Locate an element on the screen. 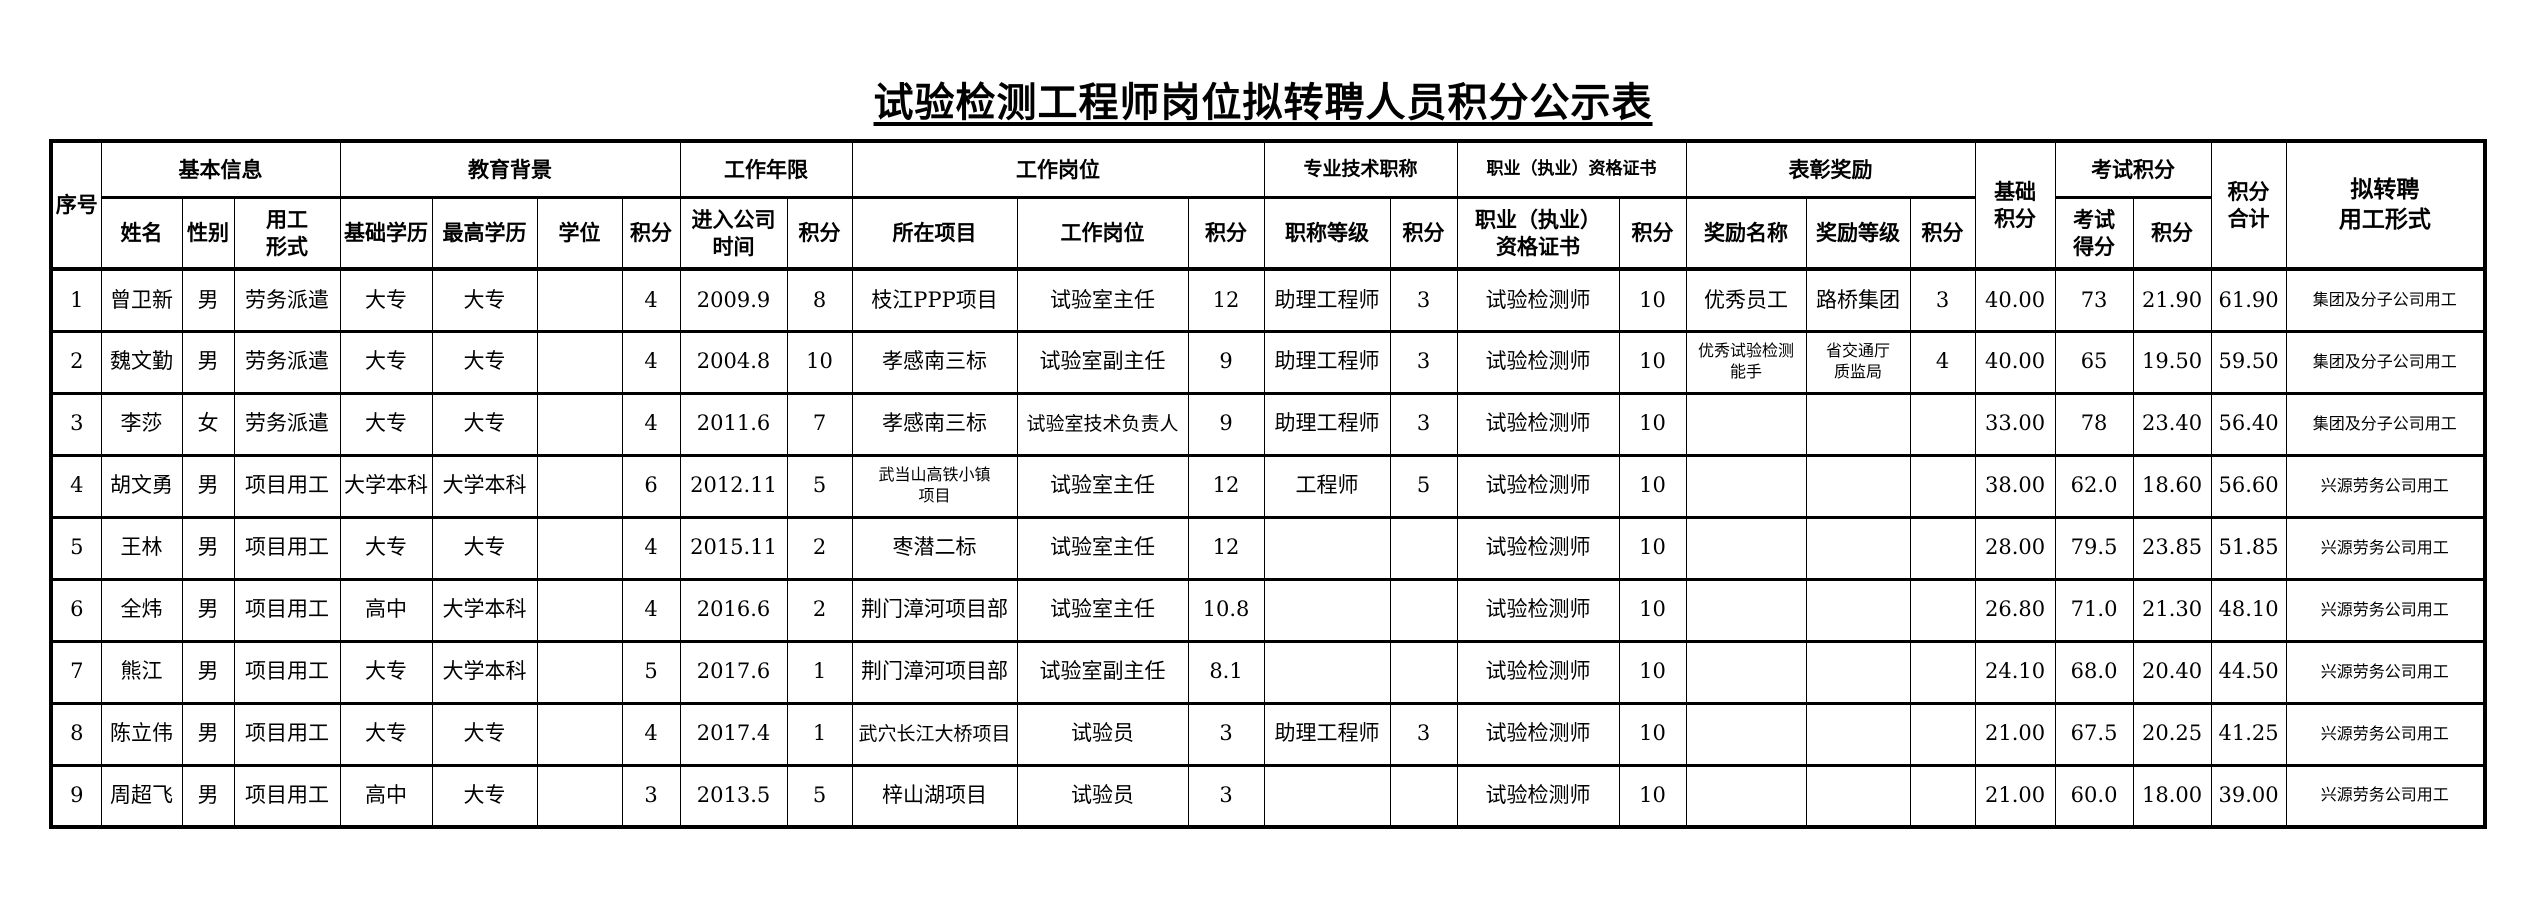  column-header: 奖励等级 is located at coordinates (1858, 233).